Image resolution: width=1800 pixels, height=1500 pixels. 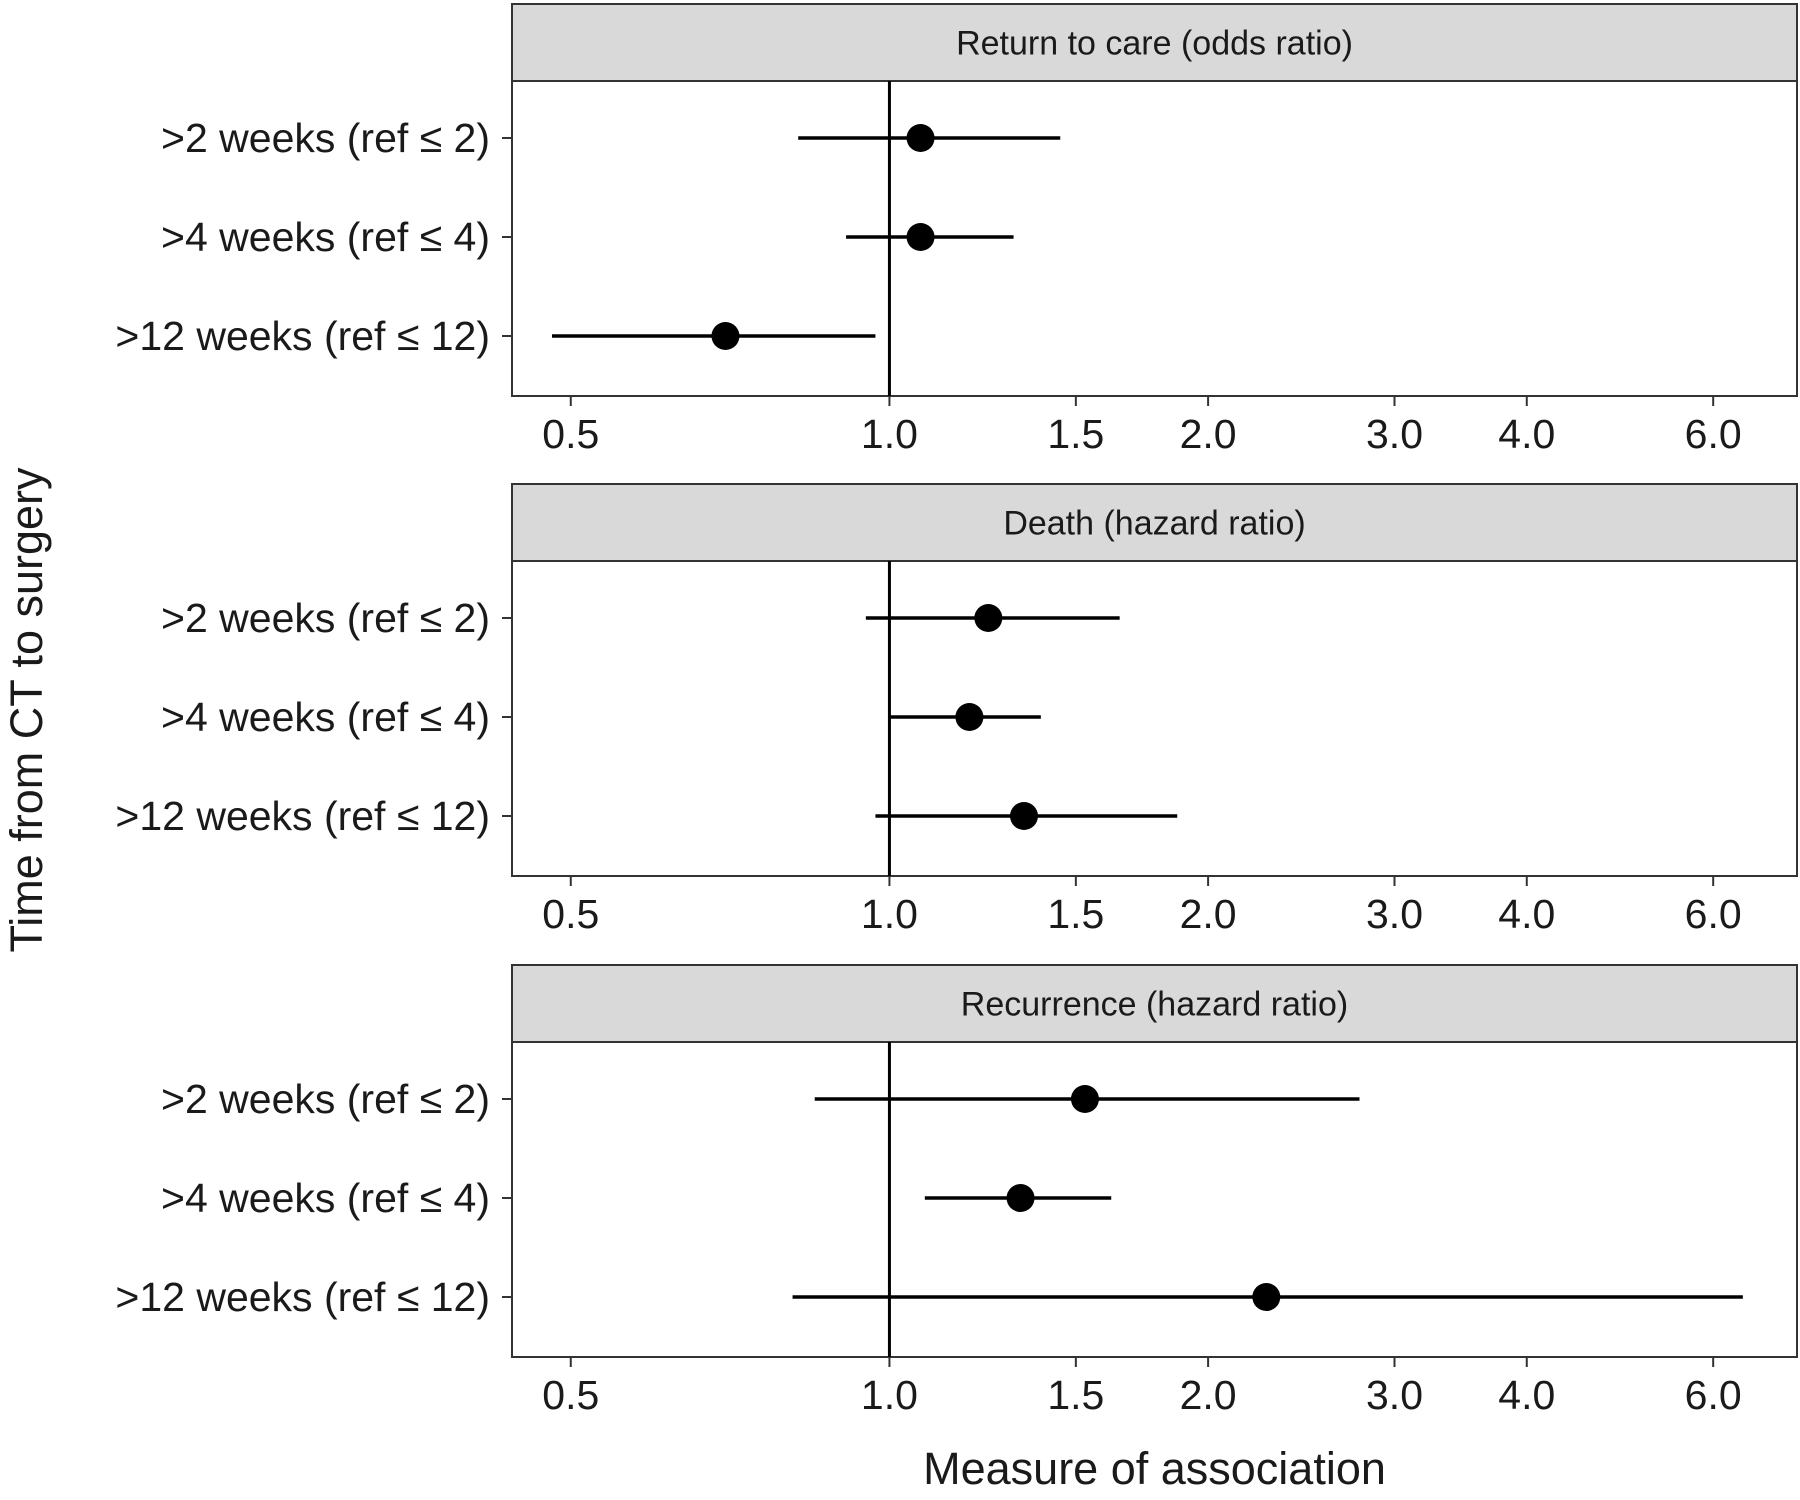 I want to click on panel-title: Return to care (odds ratio), so click(x=1154, y=44).